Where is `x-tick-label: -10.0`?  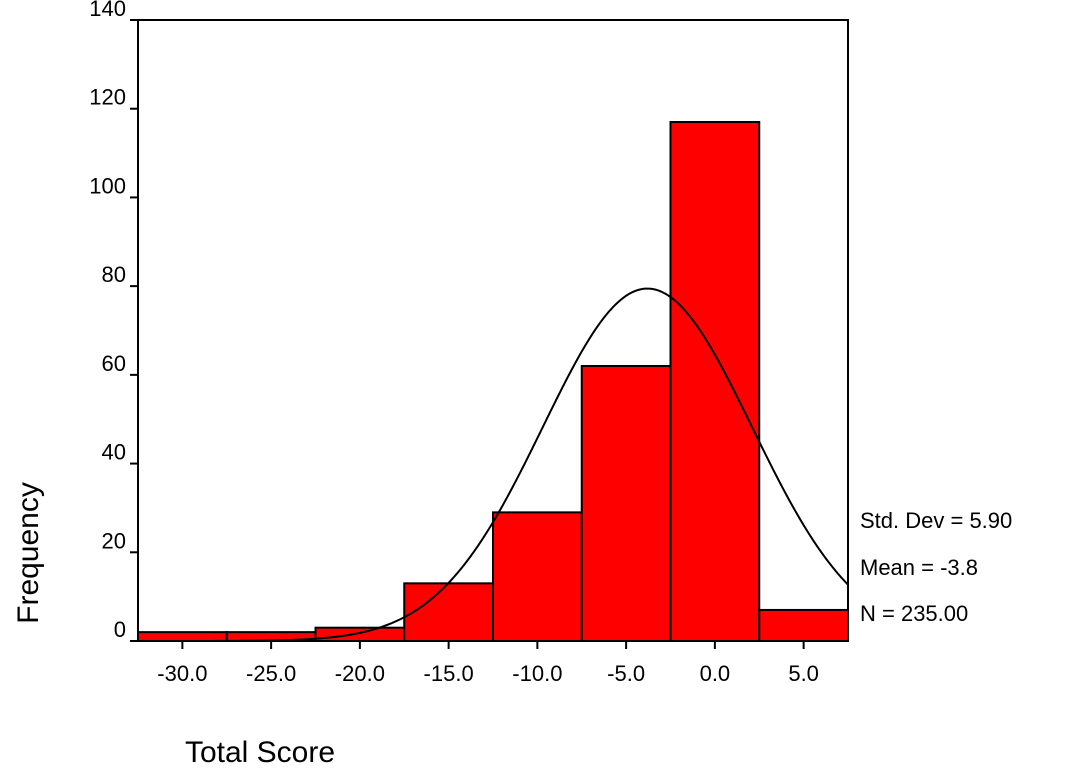 x-tick-label: -10.0 is located at coordinates (537, 673).